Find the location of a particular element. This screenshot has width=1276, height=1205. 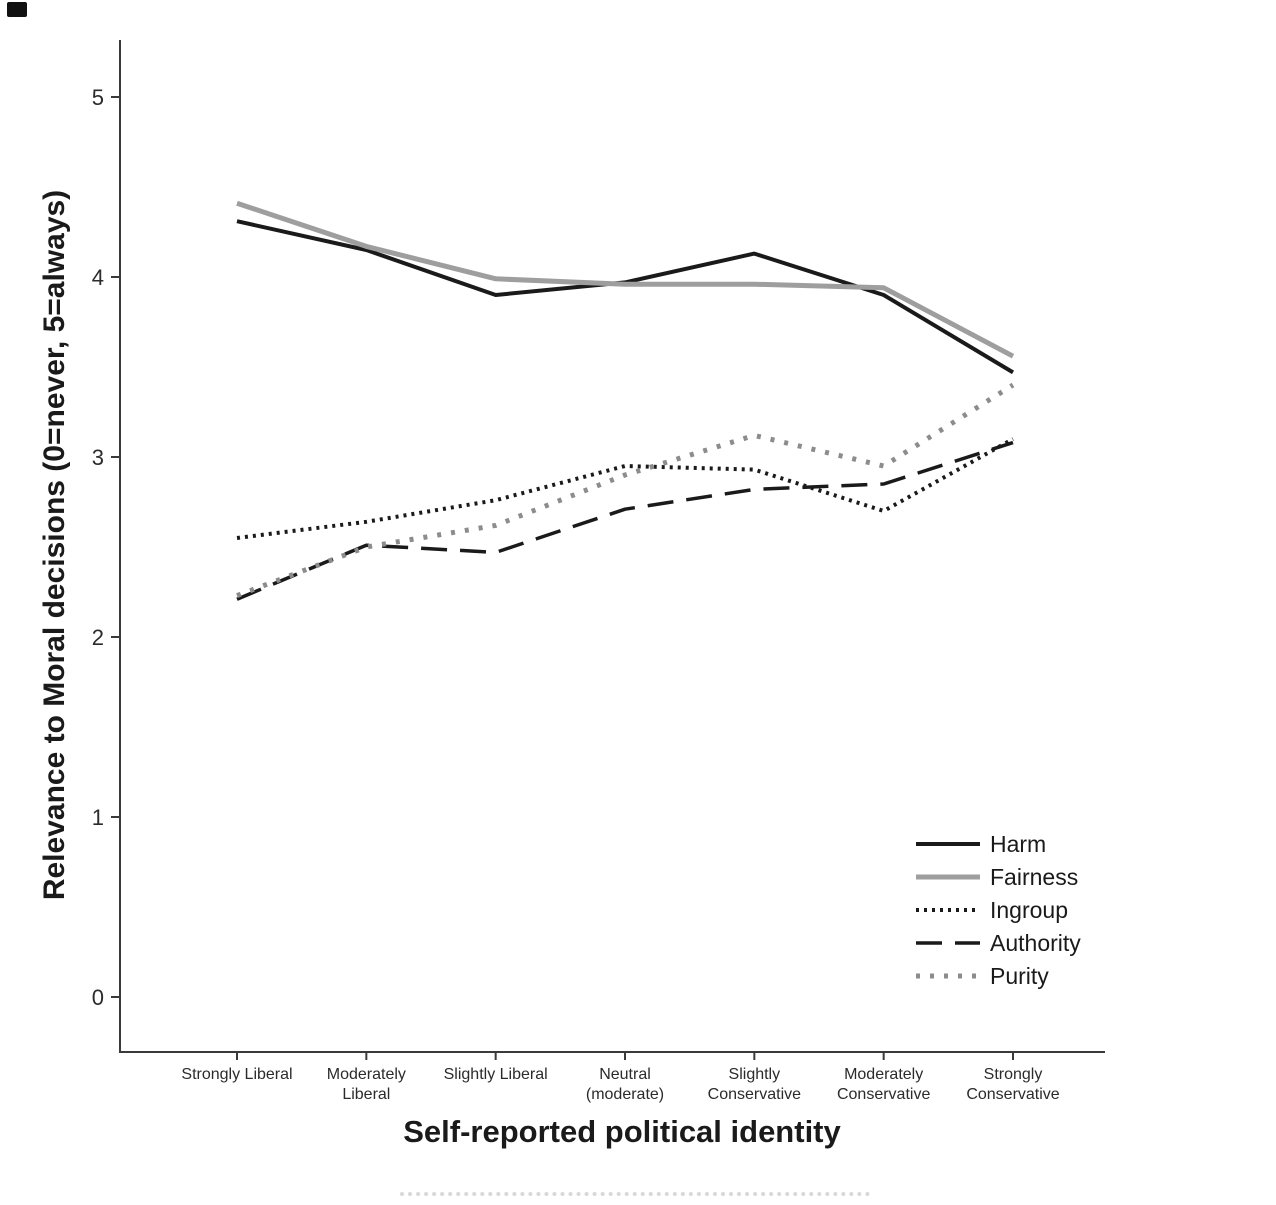

x-tick-label: Neutral is located at coordinates (625, 1074).